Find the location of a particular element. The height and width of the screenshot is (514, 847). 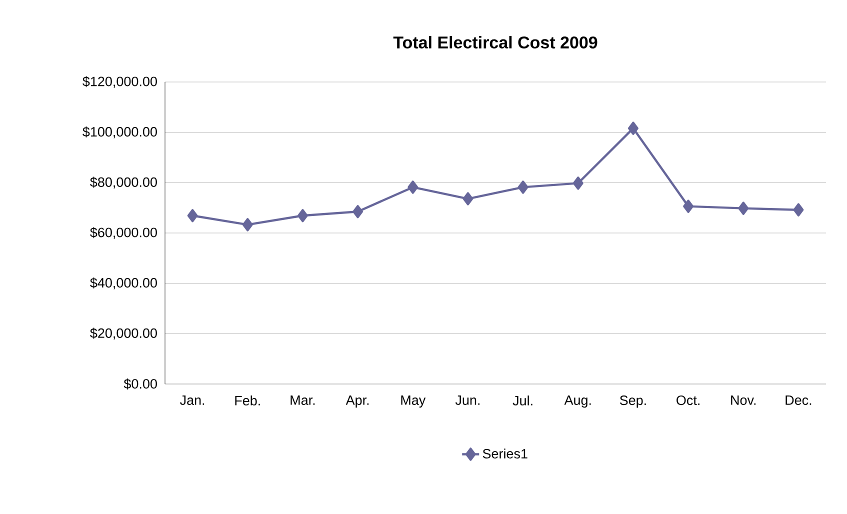

x-tick-label: Jan. is located at coordinates (192, 400).